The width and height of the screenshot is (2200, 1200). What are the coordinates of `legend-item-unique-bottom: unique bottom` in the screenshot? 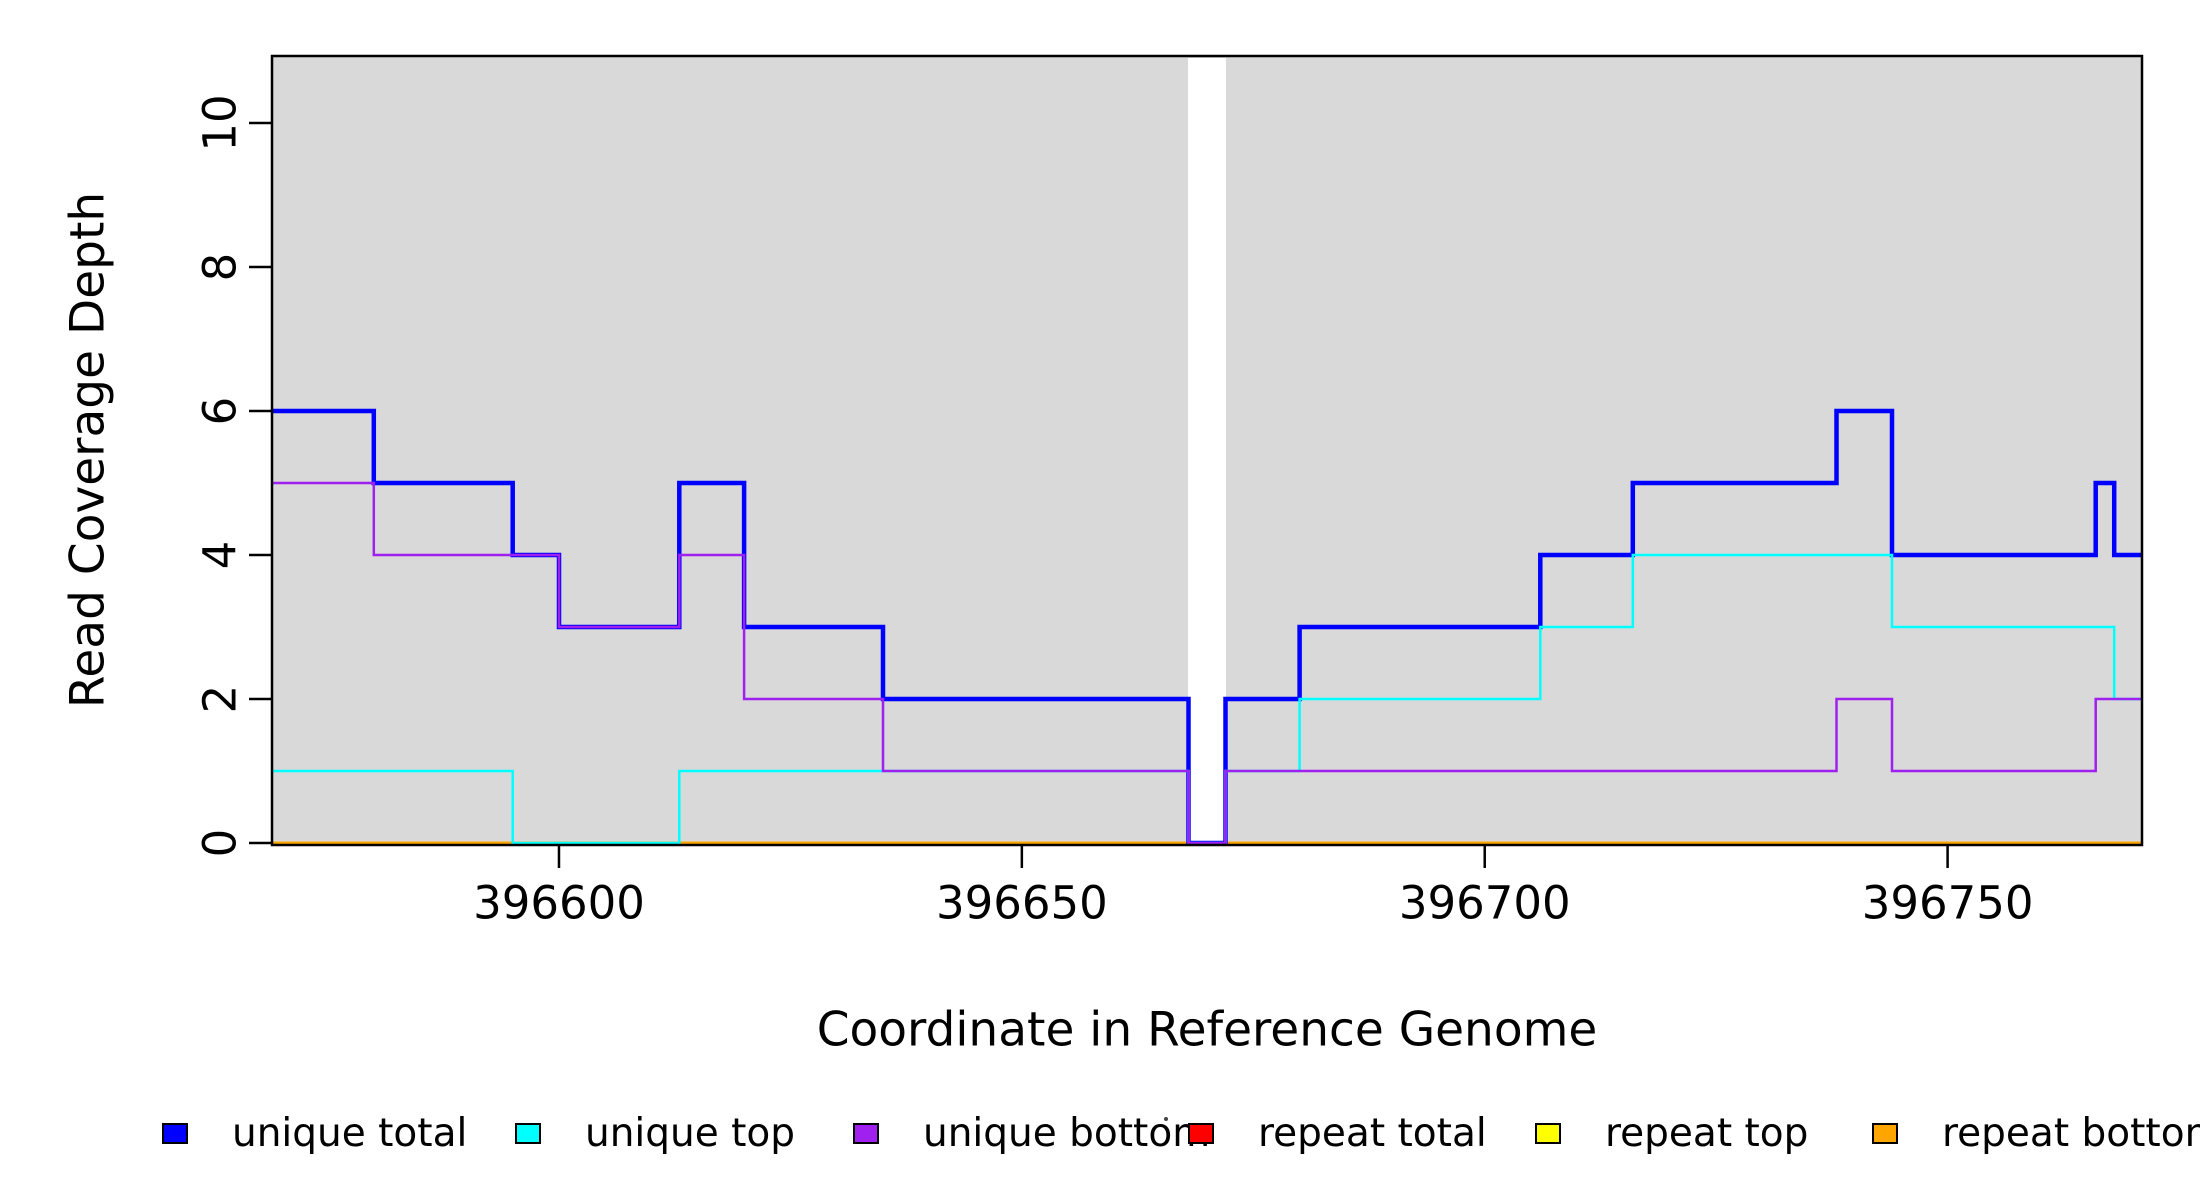 It's located at (1032, 1133).